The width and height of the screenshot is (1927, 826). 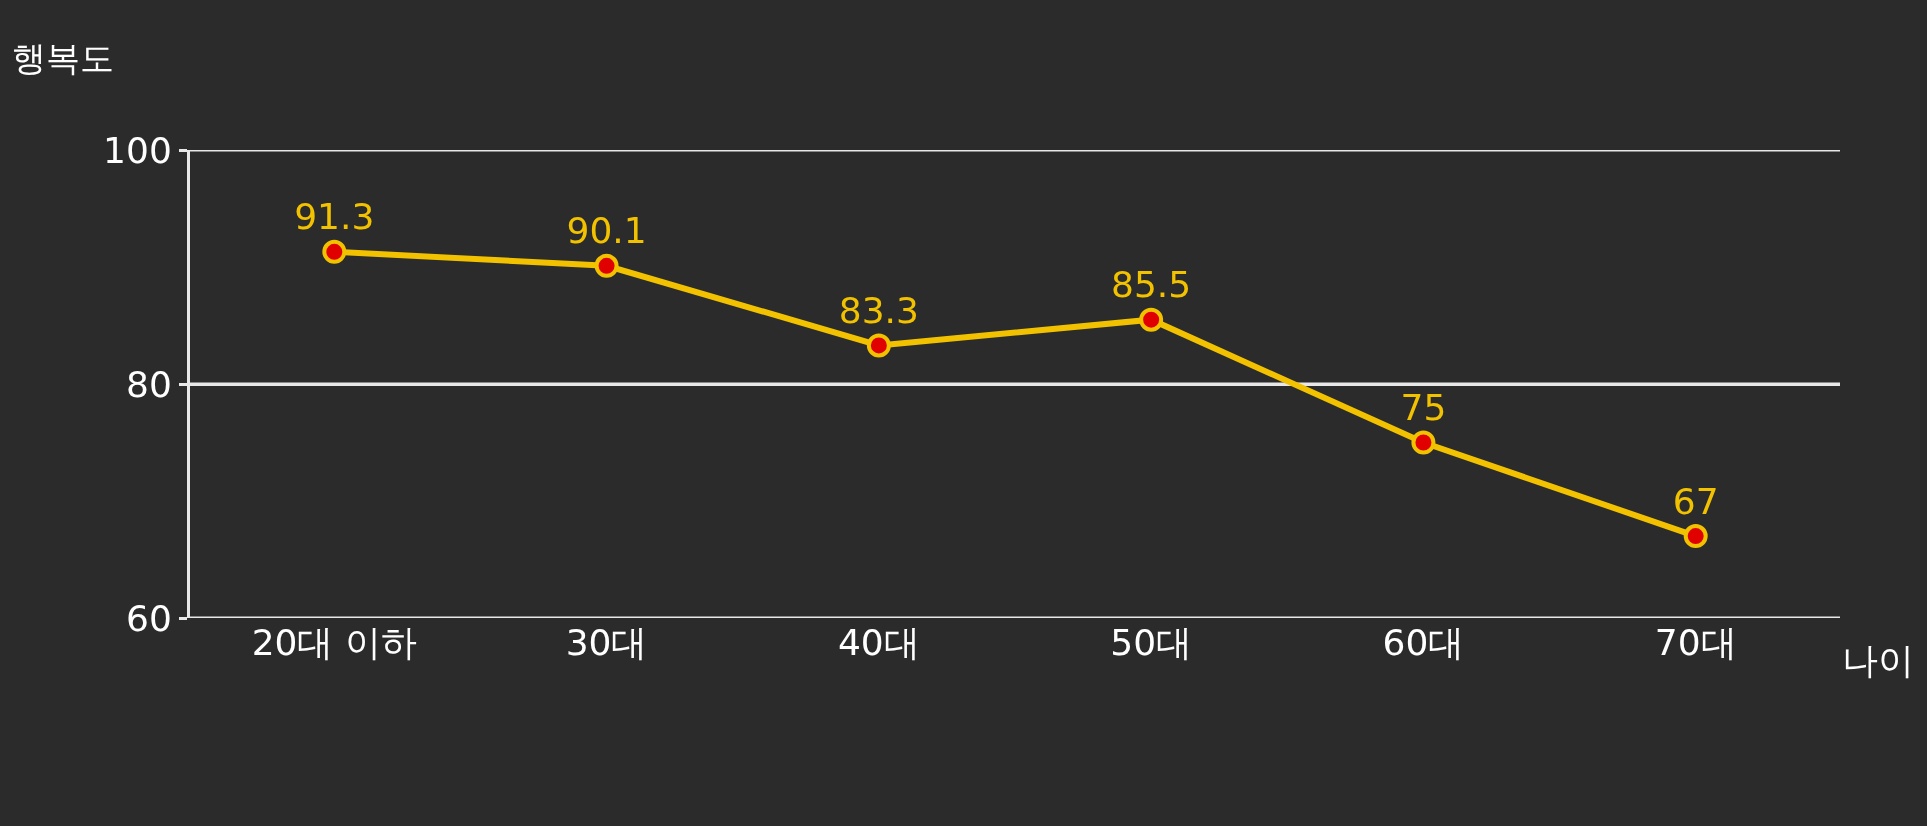 I want to click on data-label: 85.5, so click(x=1151, y=285).